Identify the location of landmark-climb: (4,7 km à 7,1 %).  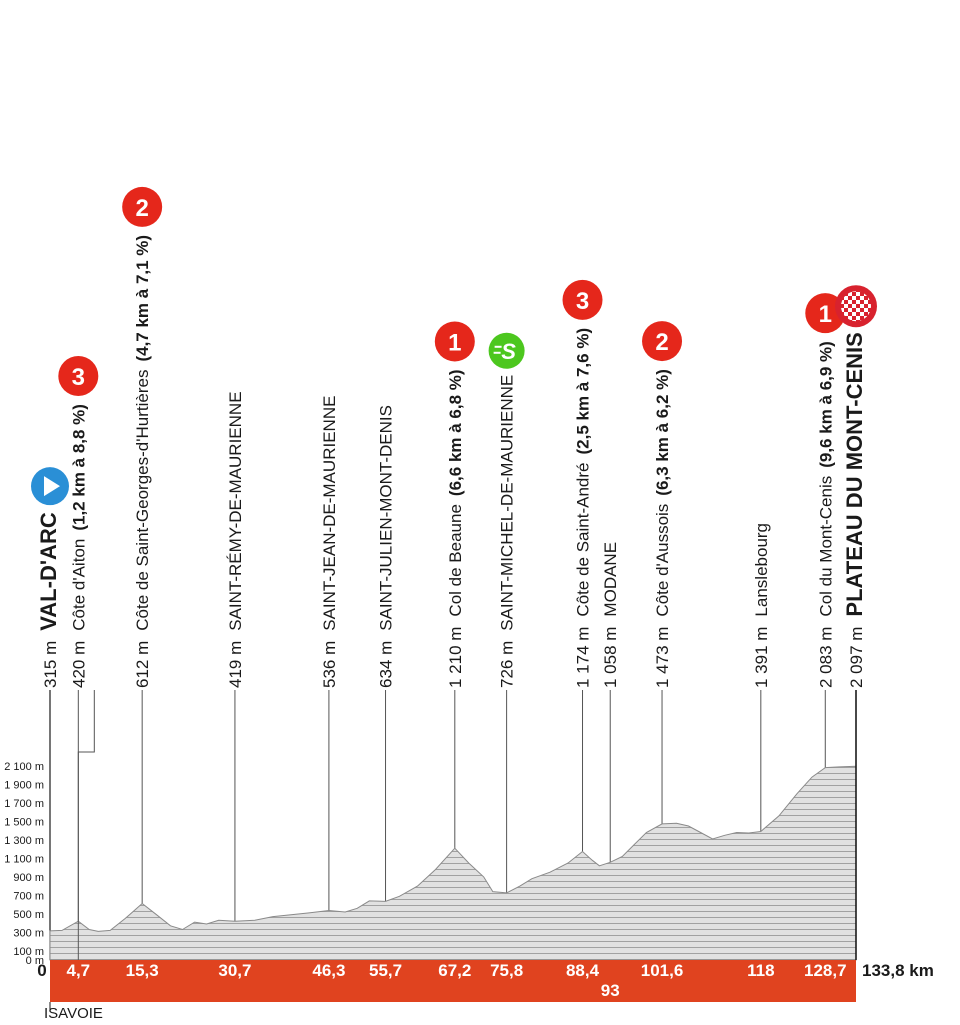
(142, 298).